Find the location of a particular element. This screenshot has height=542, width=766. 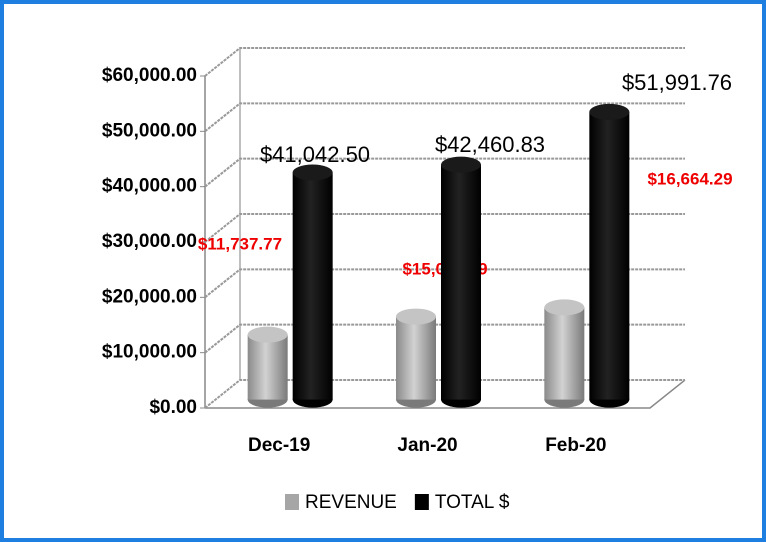

value-label: $41,042.50 is located at coordinates (315, 154).